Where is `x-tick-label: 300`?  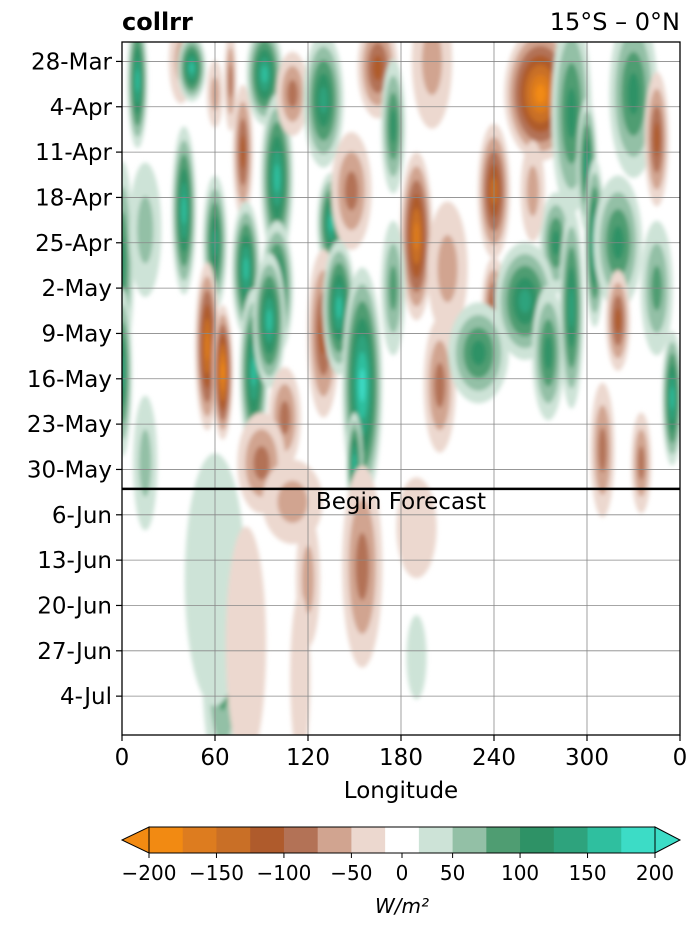 x-tick-label: 300 is located at coordinates (587, 758).